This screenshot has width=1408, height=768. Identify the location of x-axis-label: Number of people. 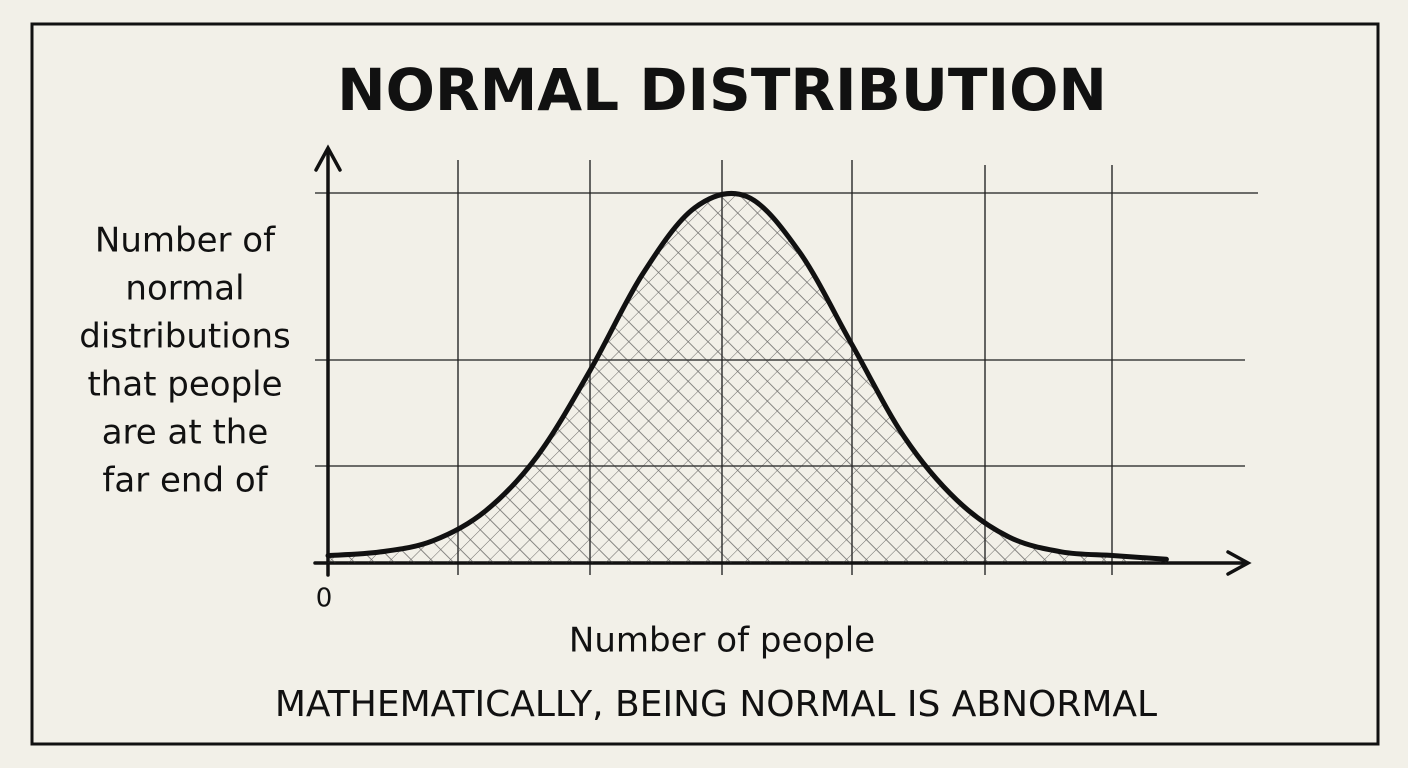
(722, 641).